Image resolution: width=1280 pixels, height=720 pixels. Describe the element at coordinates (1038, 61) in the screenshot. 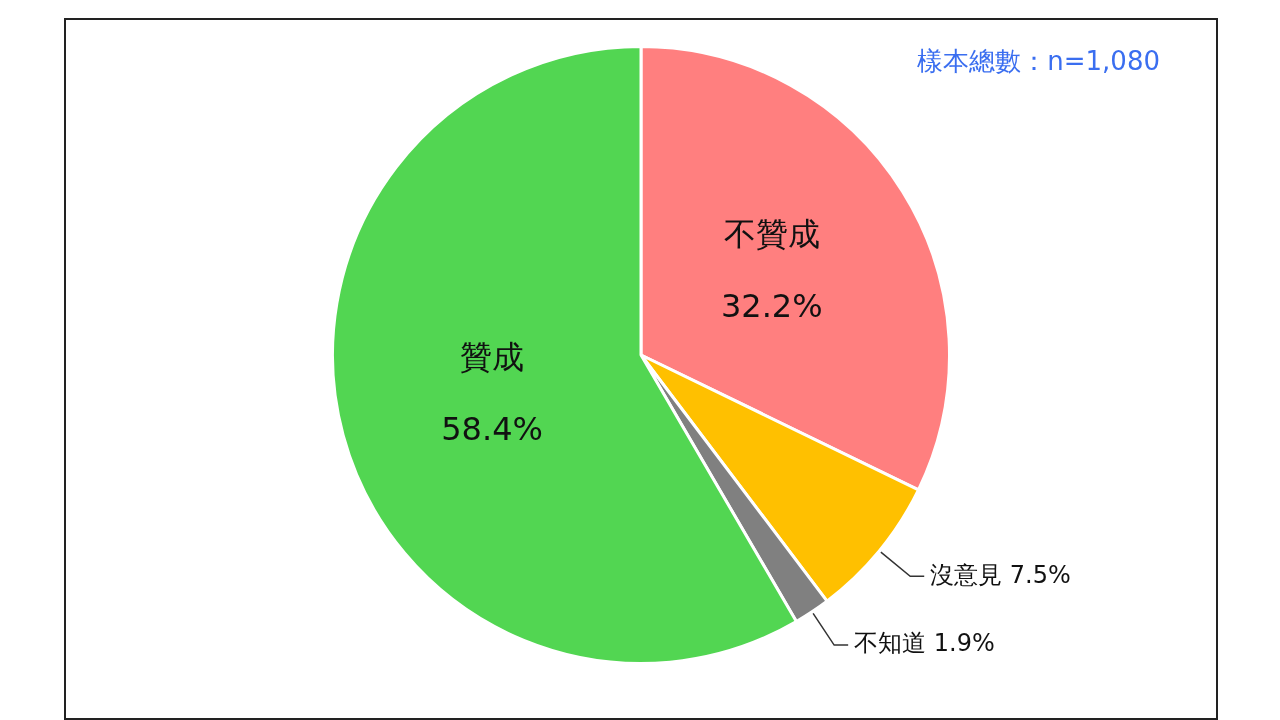

I see `text: 樣本總數：n=1,080` at that location.